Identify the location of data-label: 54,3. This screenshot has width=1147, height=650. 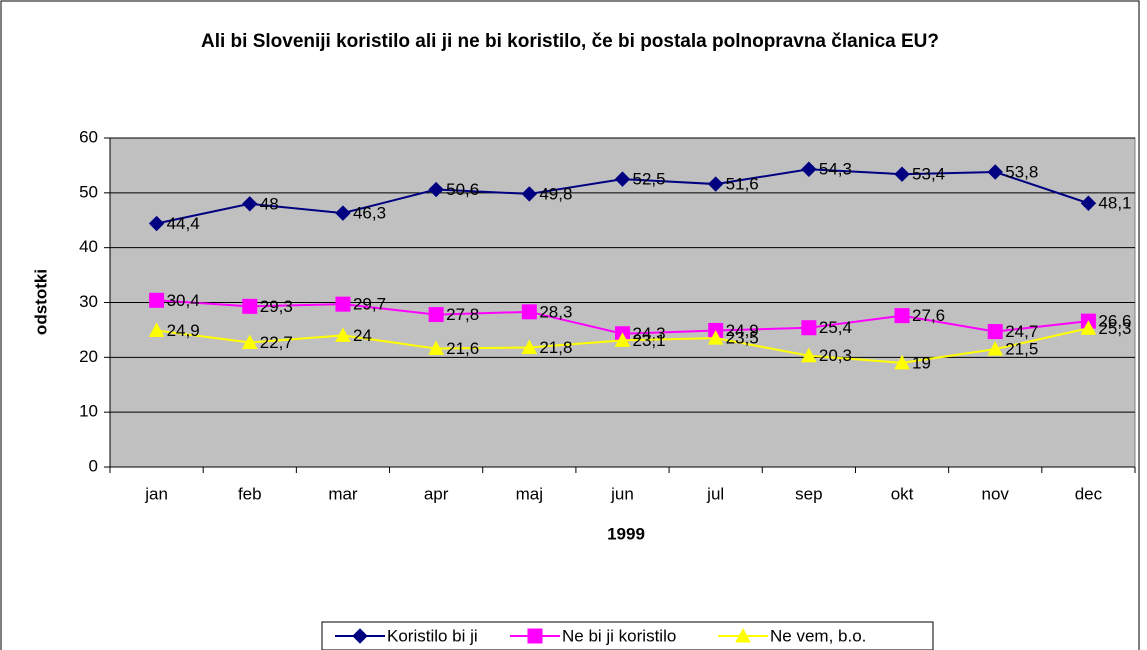
(835, 169).